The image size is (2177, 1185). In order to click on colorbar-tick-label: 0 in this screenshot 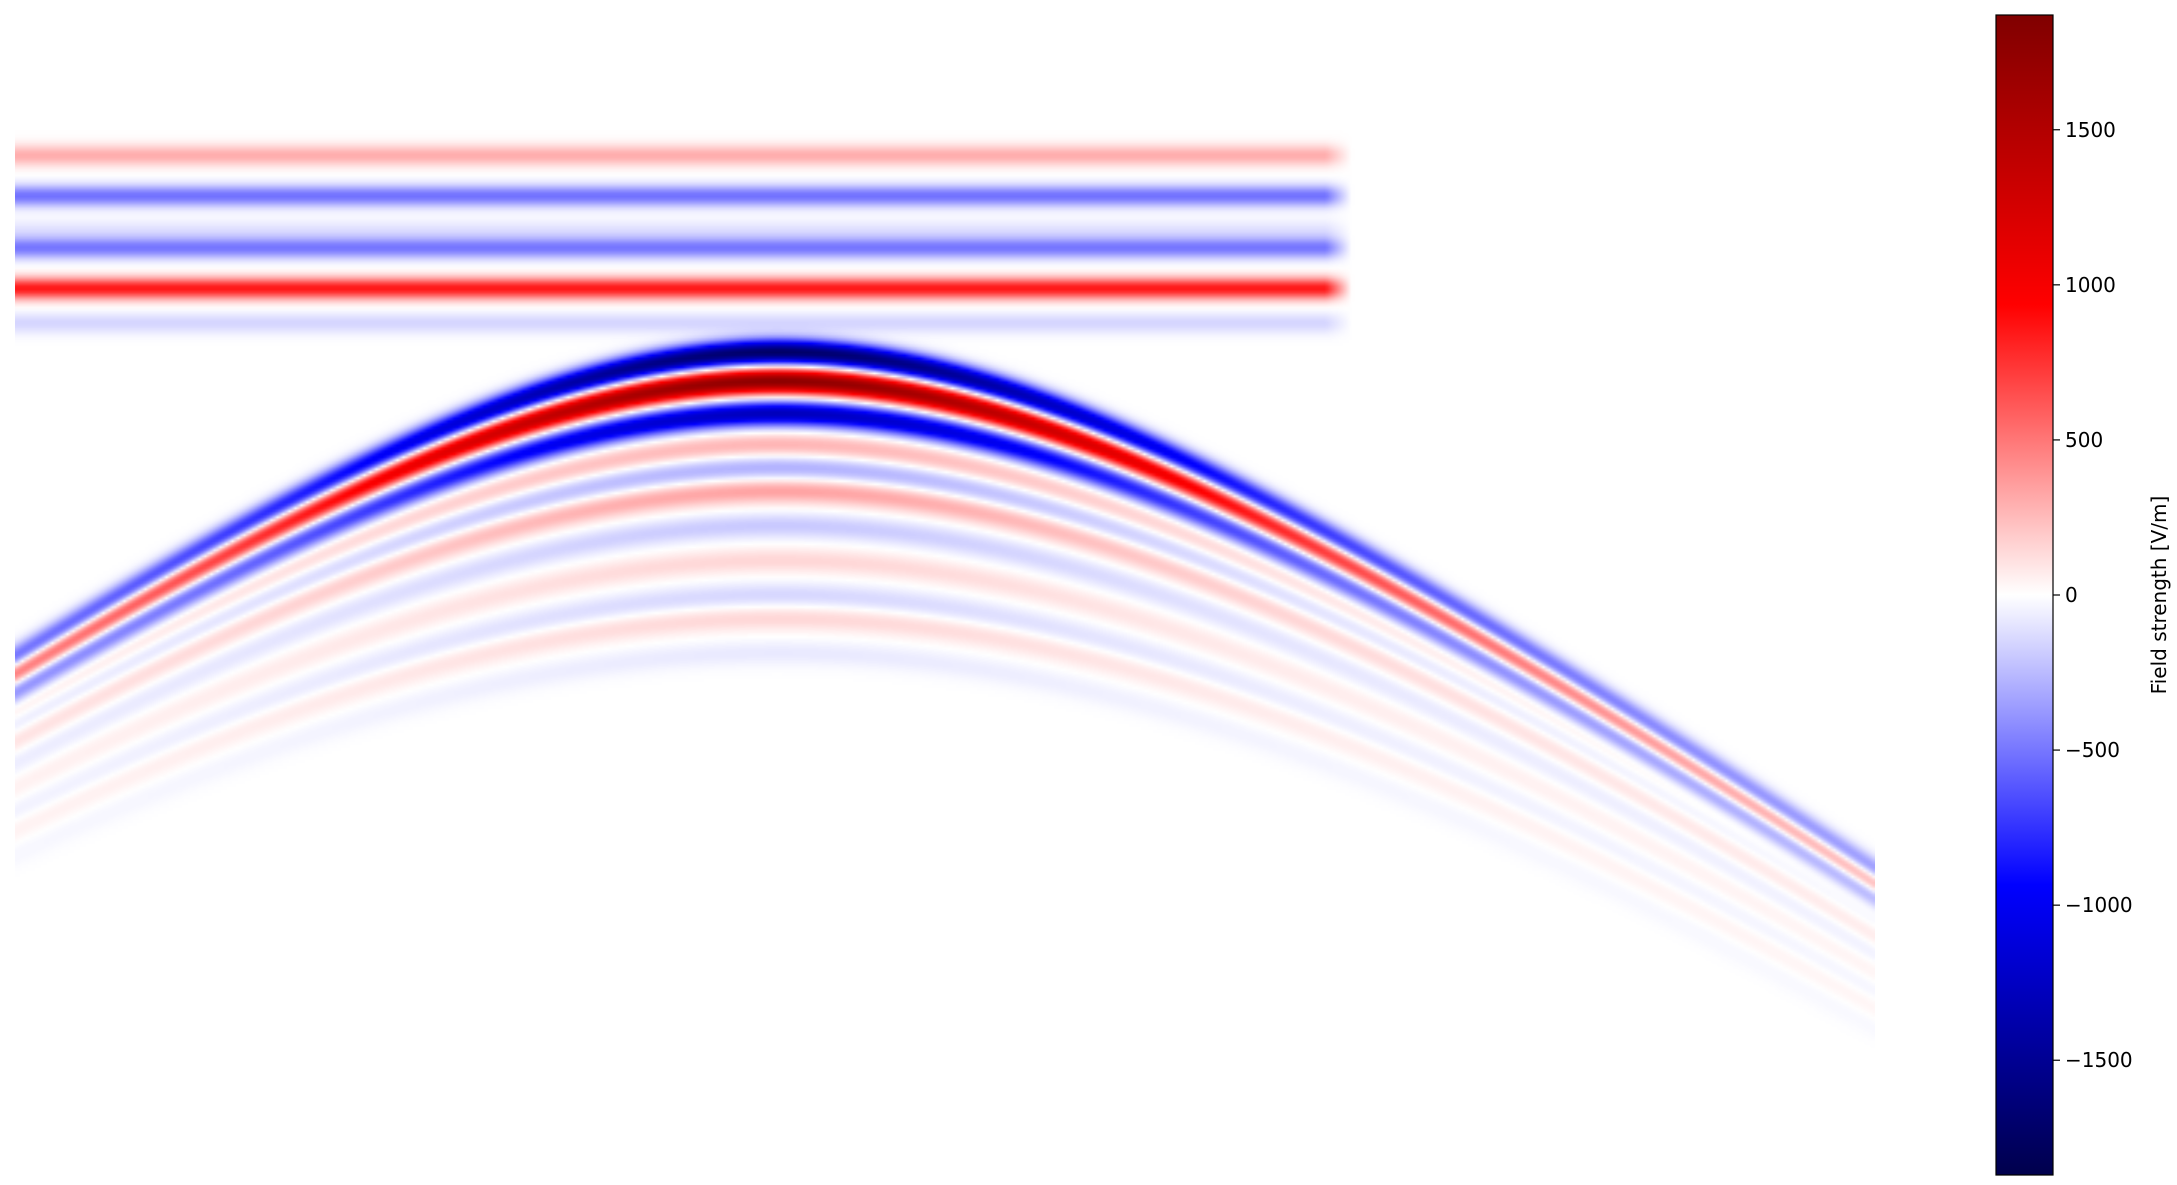, I will do `click(2071, 595)`.